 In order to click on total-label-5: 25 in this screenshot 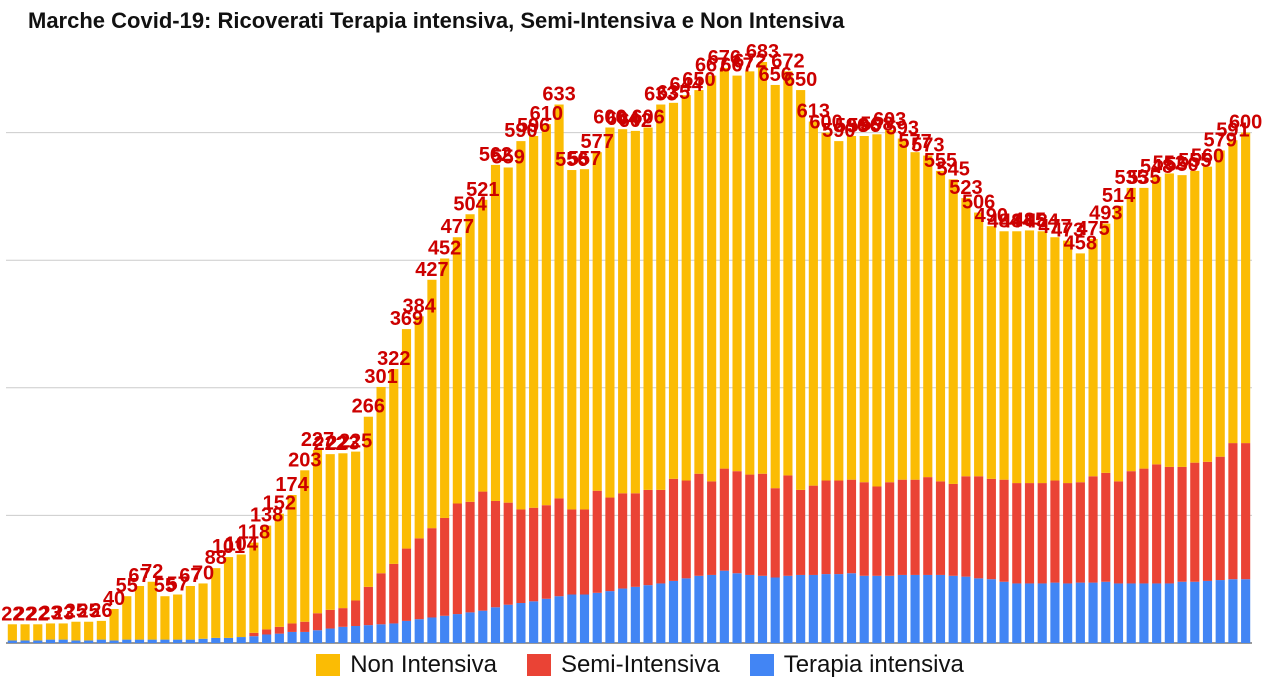, I will do `click(76, 612)`.